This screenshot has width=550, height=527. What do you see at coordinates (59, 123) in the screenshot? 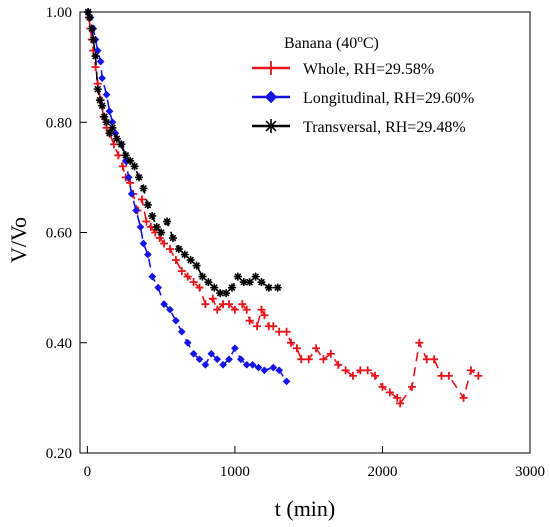
I see `y-tick-label: 0.80` at bounding box center [59, 123].